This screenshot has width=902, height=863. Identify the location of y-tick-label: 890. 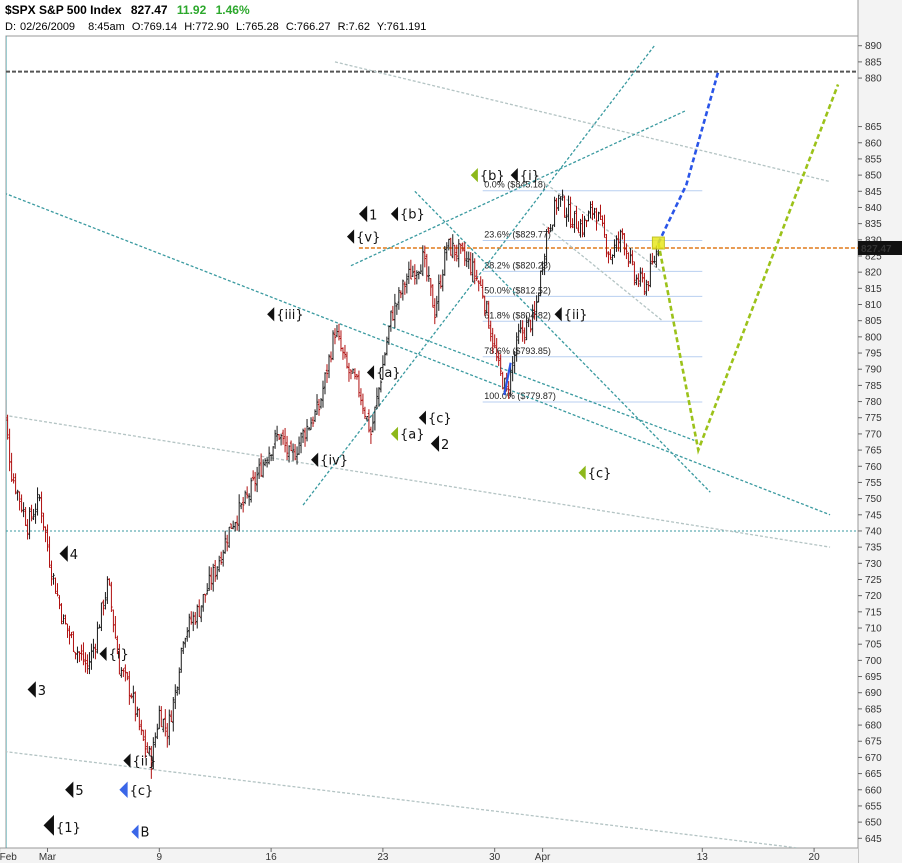
(873, 46).